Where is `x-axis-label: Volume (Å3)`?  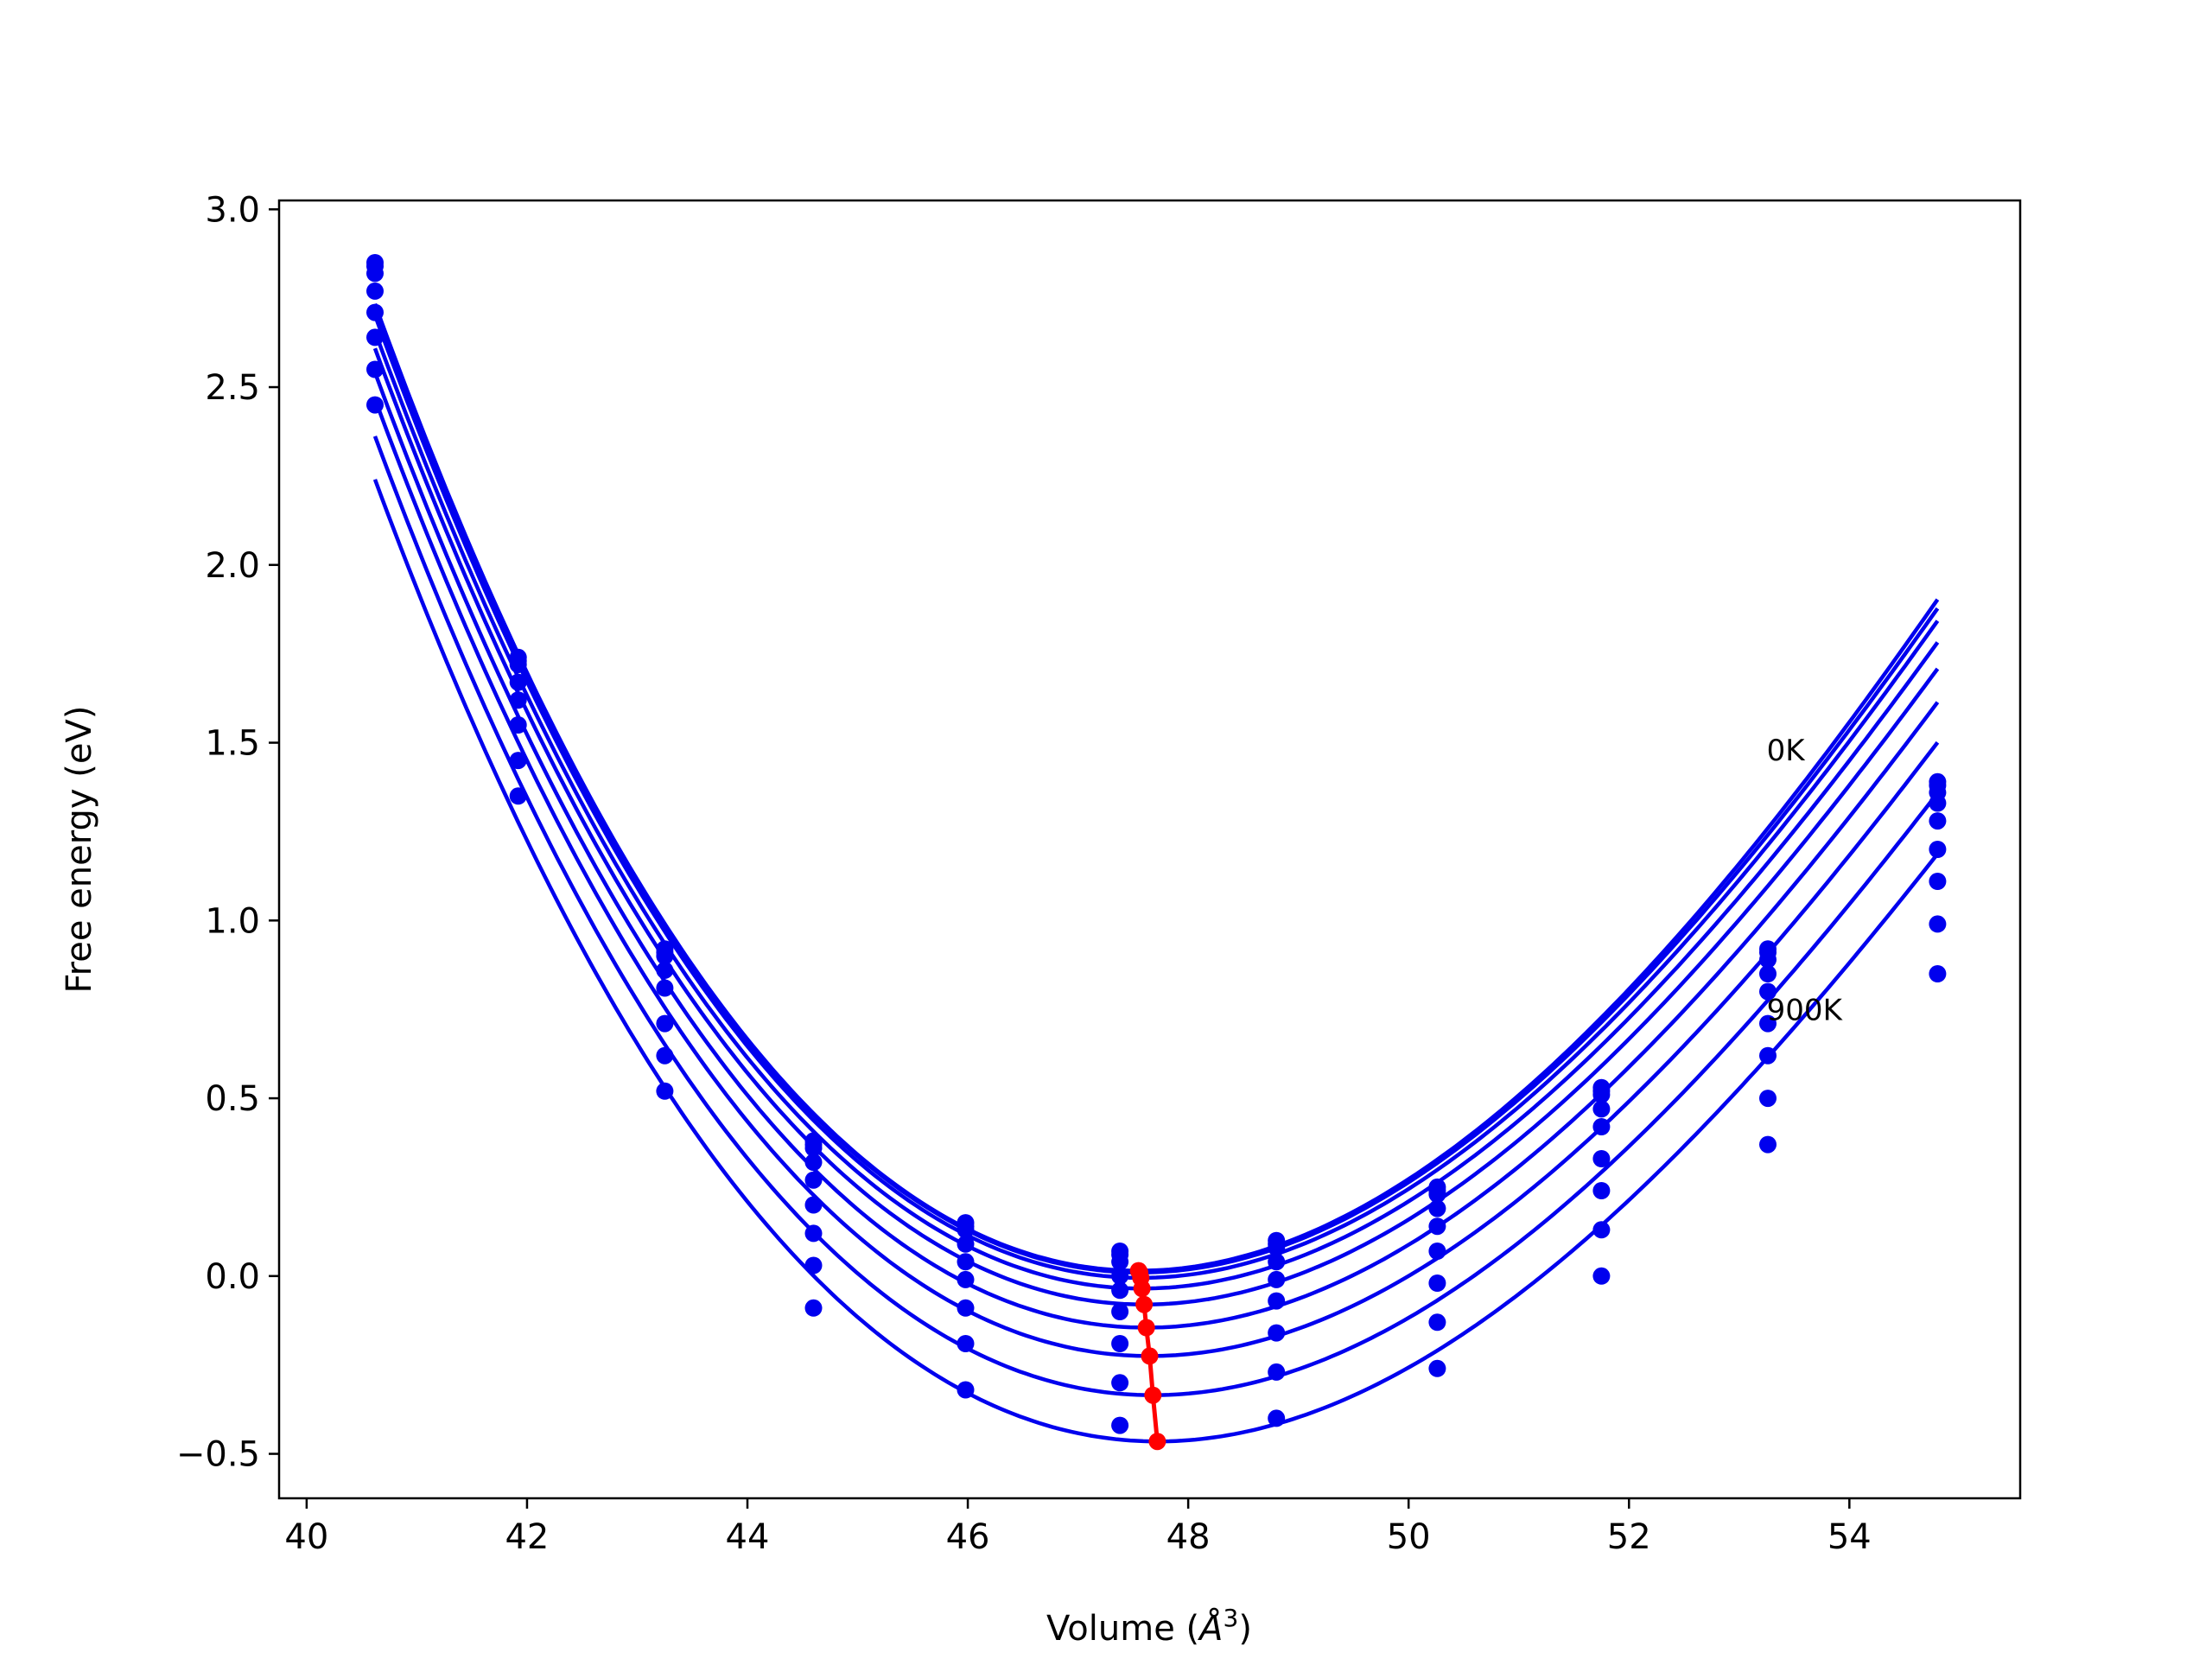 x-axis-label: Volume (Å3) is located at coordinates (1149, 1626).